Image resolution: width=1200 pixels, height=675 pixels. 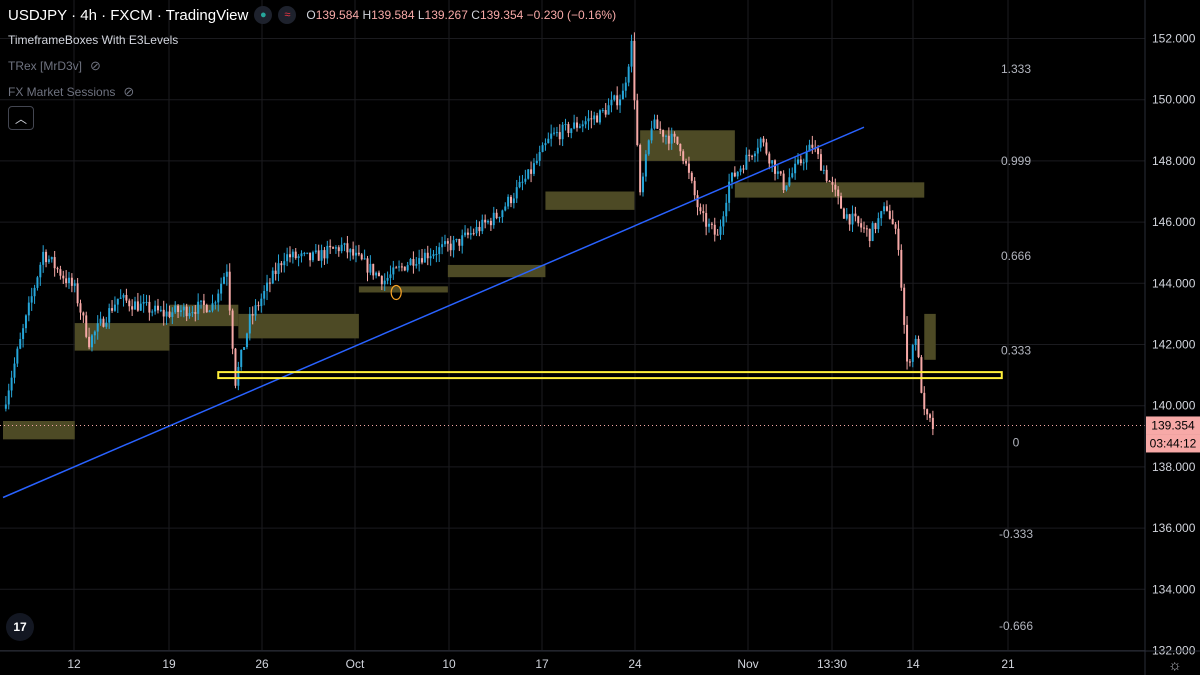 I want to click on fib-level-label: -0.333, so click(x=1016, y=534).